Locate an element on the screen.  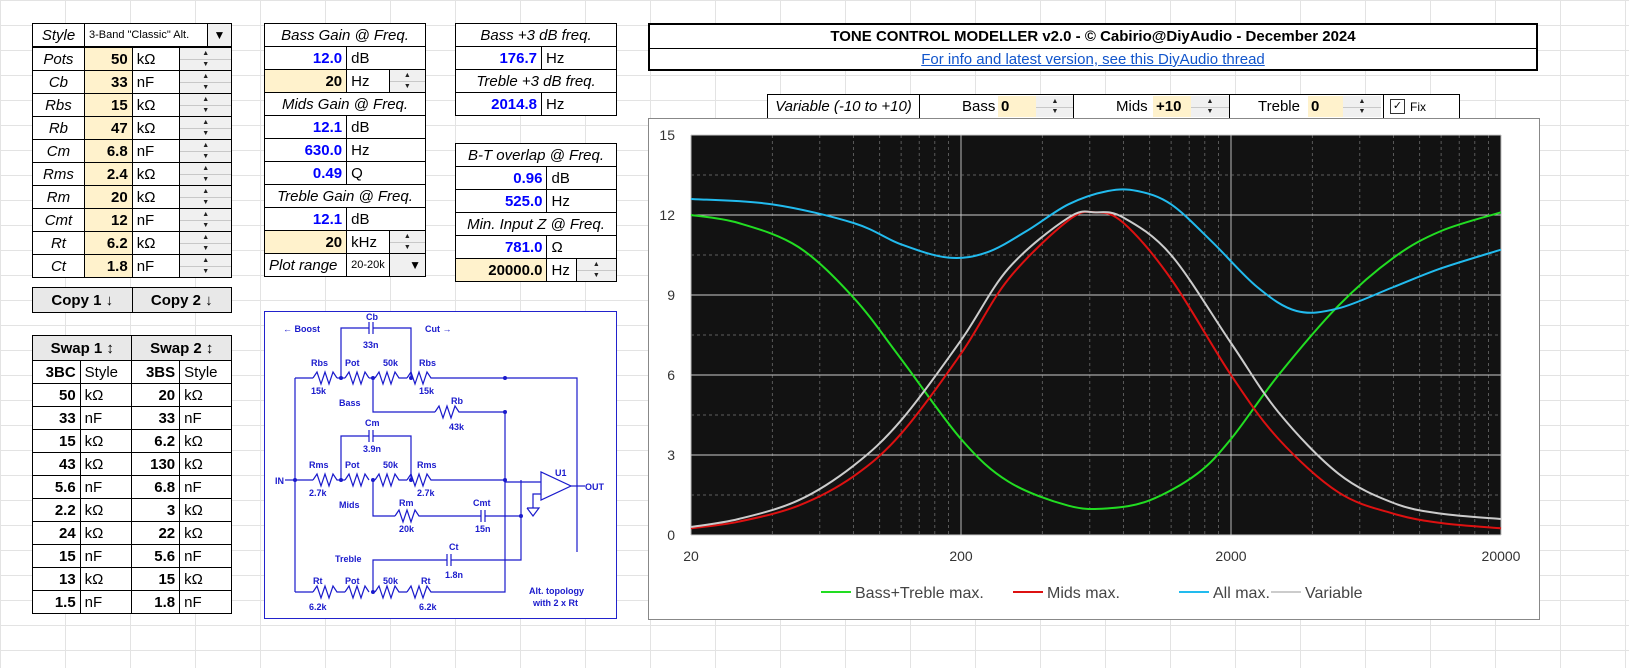
bass-control-value: 0 is located at coordinates (1017, 106).